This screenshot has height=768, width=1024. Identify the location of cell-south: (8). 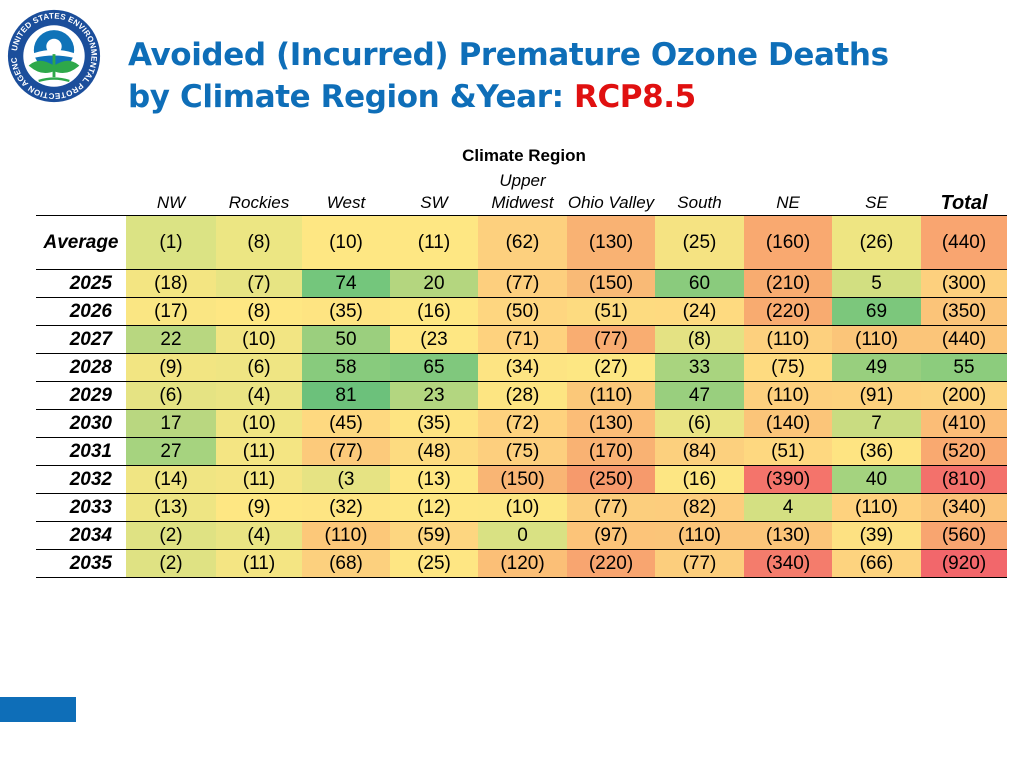
(699, 339).